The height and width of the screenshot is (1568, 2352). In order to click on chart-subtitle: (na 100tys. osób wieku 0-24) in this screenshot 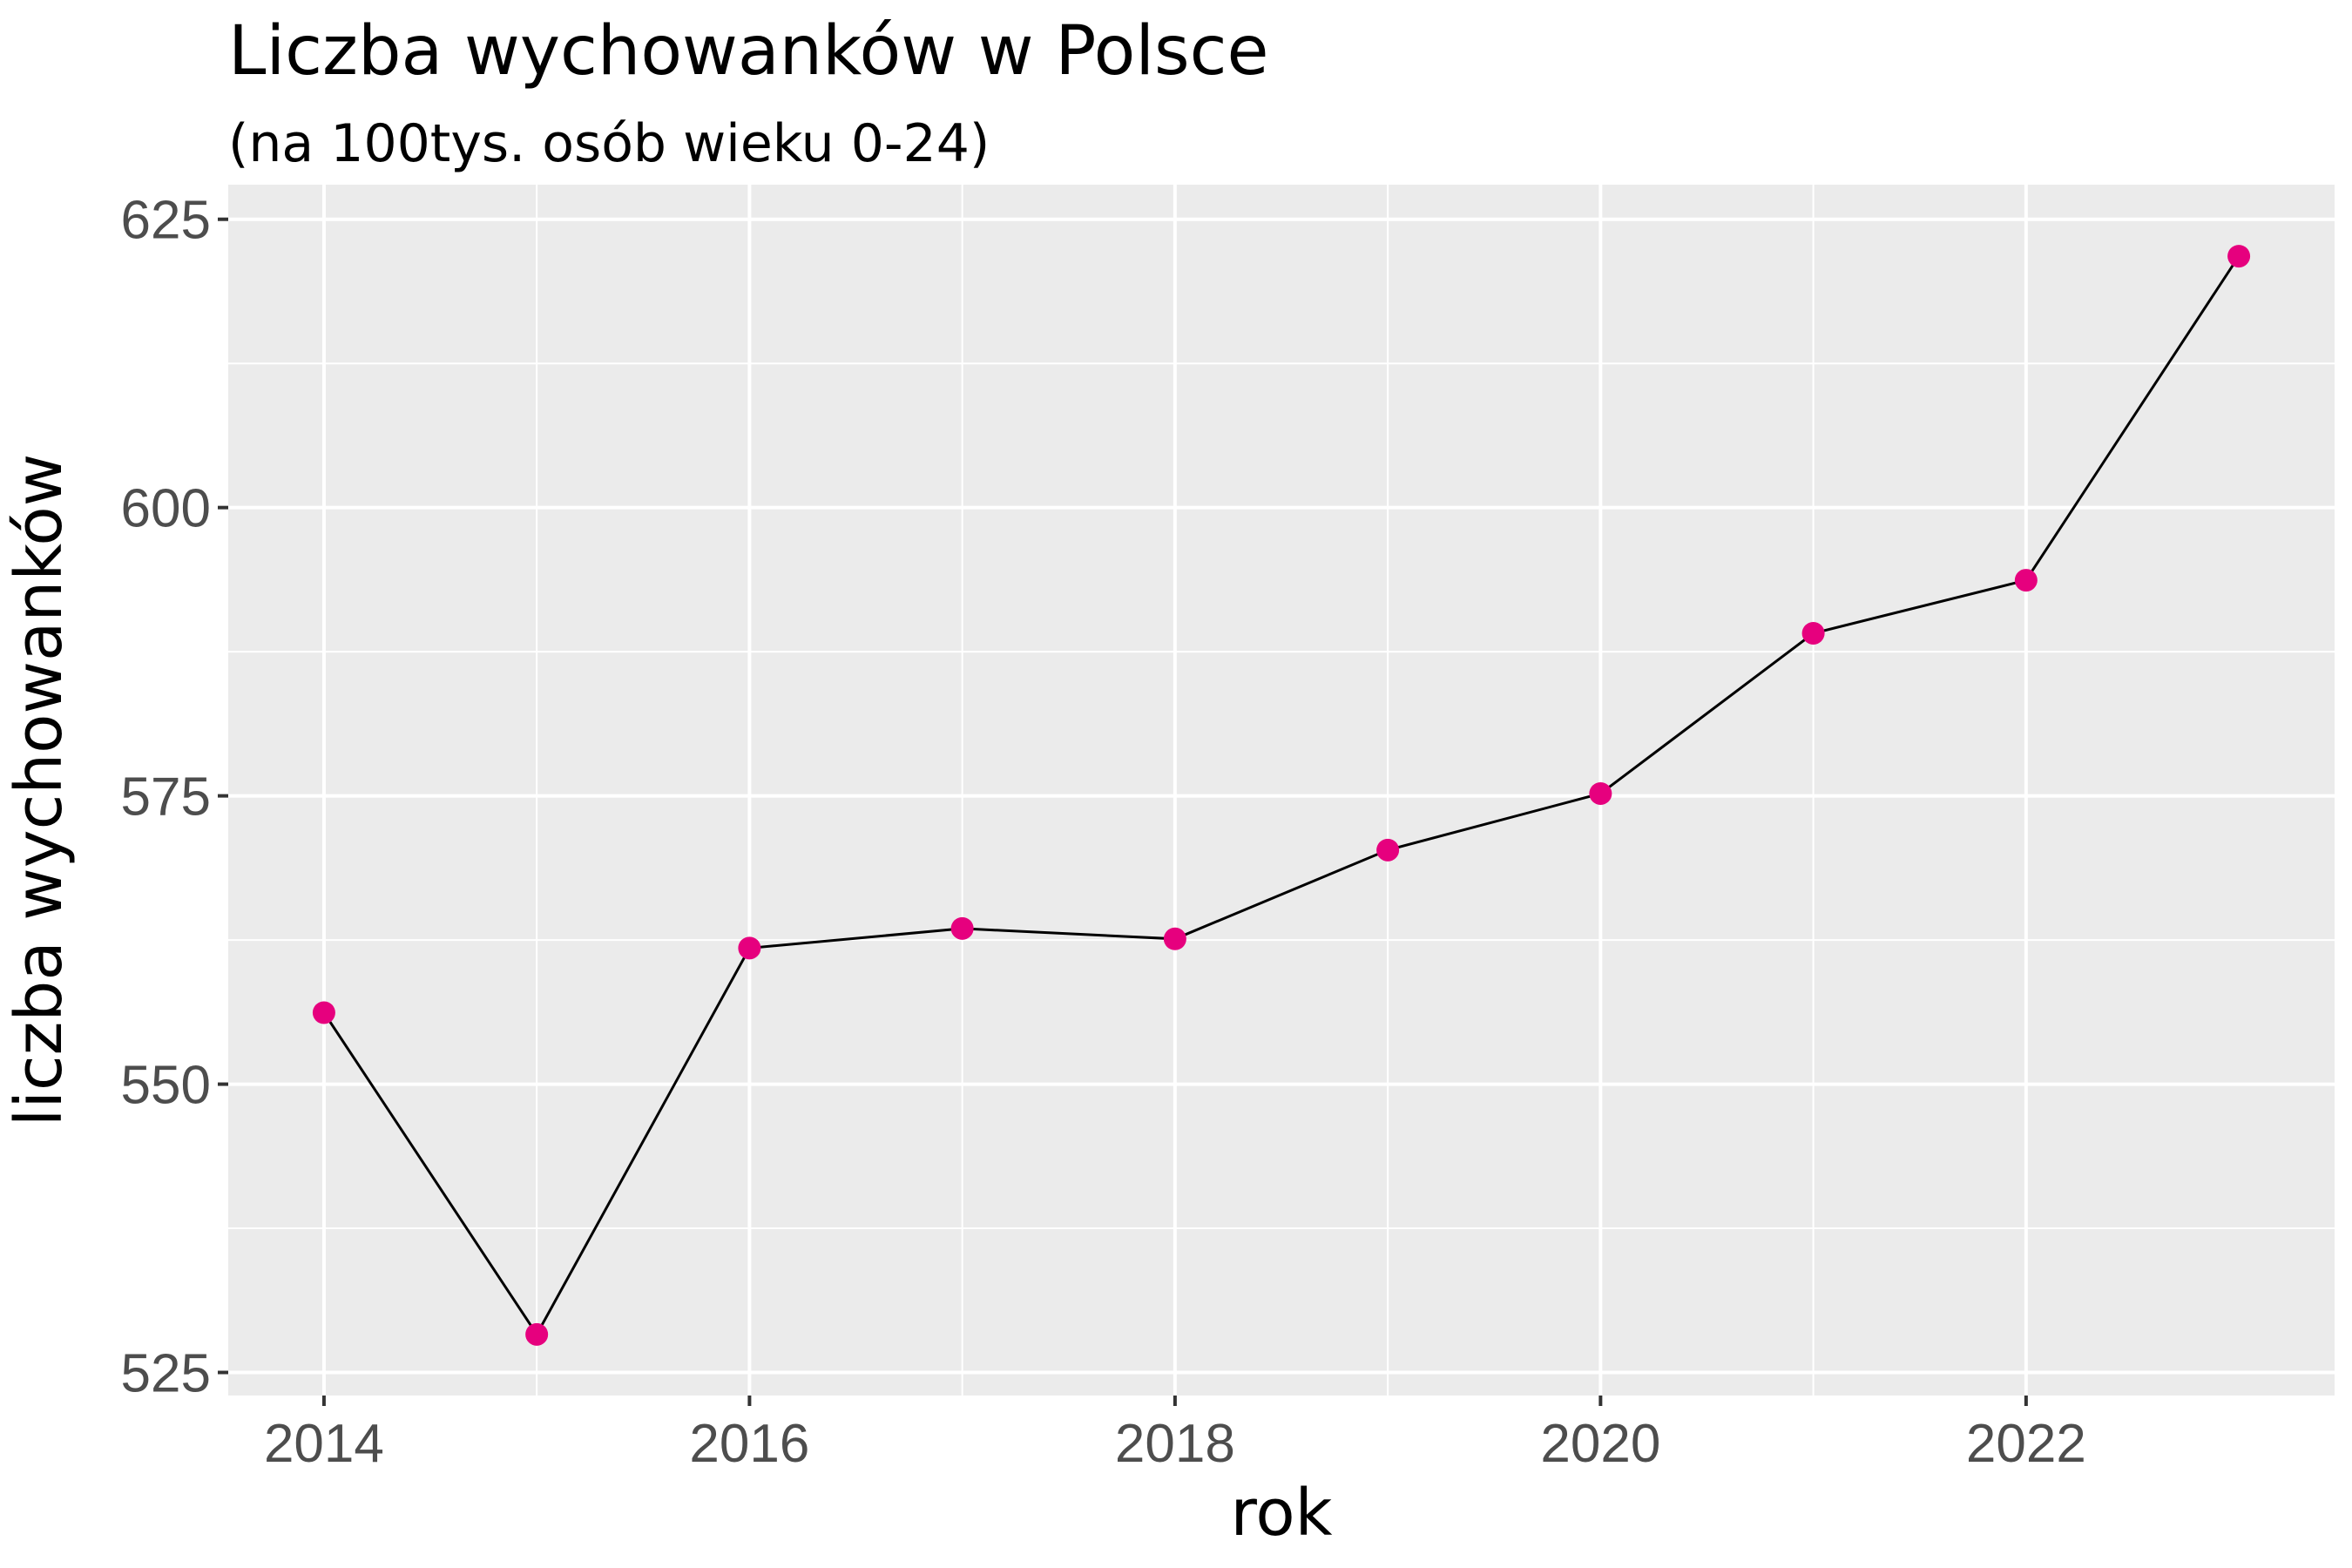, I will do `click(609, 143)`.